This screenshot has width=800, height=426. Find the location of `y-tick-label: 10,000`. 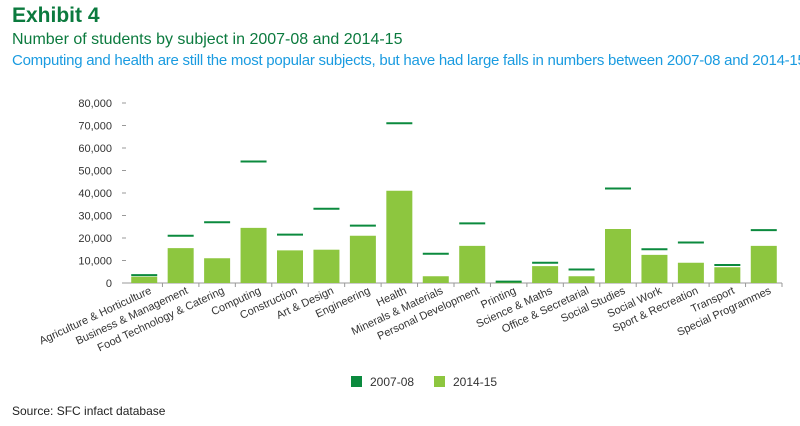

y-tick-label: 10,000 is located at coordinates (95, 262).